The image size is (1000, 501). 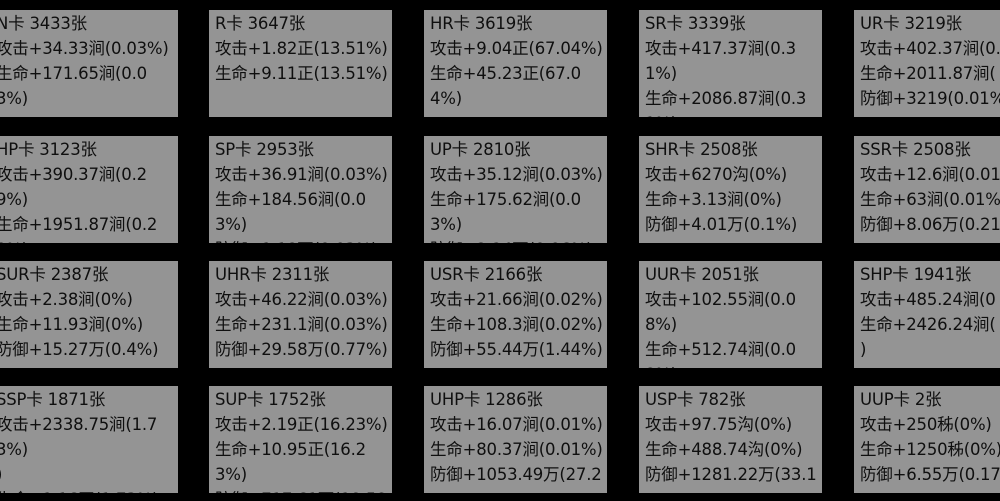 What do you see at coordinates (301, 73) in the screenshot?
I see `life-stat: 生命+9.11正(13.51%)` at bounding box center [301, 73].